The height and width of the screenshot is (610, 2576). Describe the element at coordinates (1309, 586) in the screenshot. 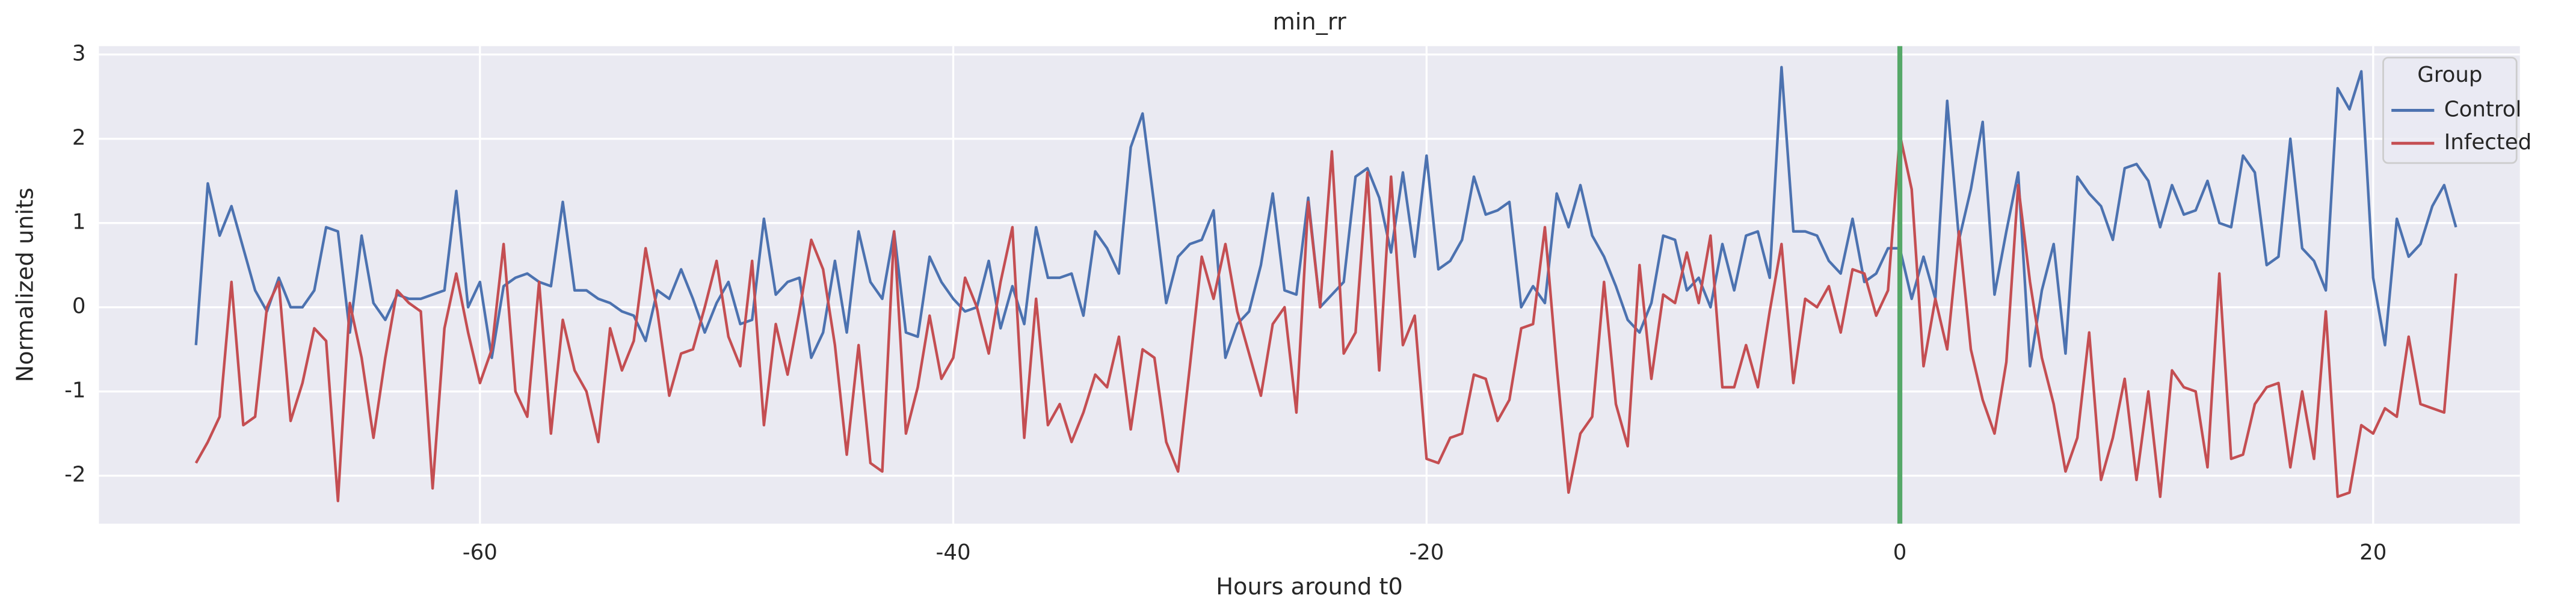

I see `x-axis-label: Hours around t0` at that location.